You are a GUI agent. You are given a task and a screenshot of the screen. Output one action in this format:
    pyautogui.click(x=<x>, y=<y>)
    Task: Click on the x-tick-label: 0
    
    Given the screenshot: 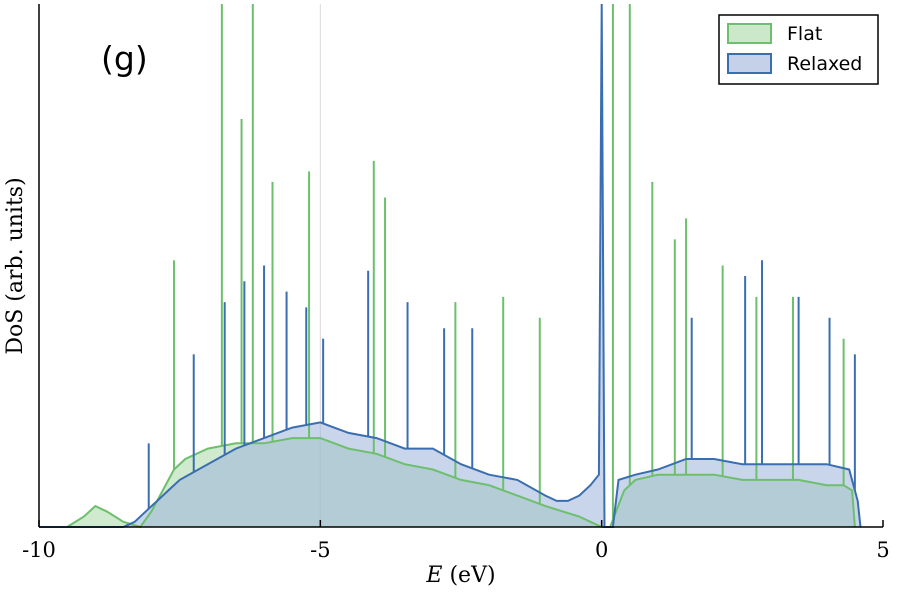 What is the action you would take?
    pyautogui.click(x=601, y=550)
    